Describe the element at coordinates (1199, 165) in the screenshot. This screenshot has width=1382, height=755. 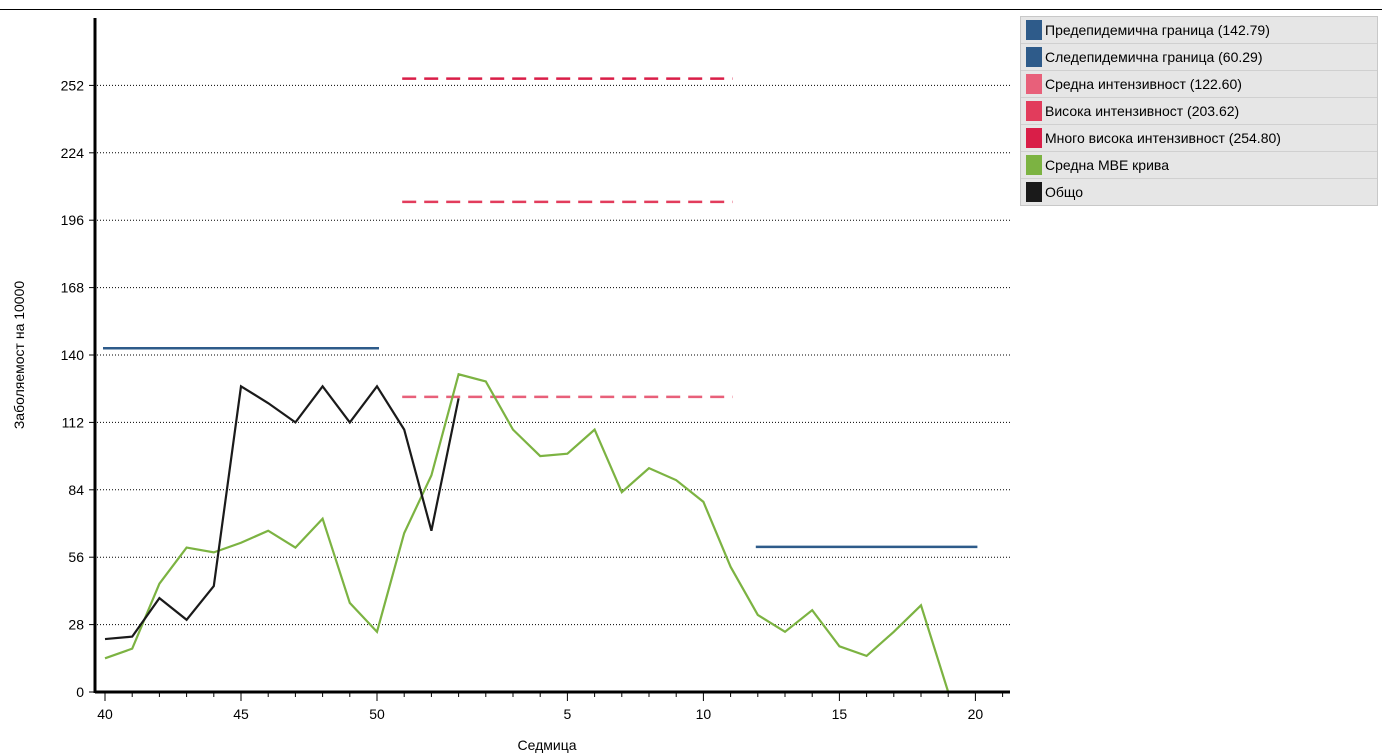
I see `legend-item-5: Средна MBE крива` at that location.